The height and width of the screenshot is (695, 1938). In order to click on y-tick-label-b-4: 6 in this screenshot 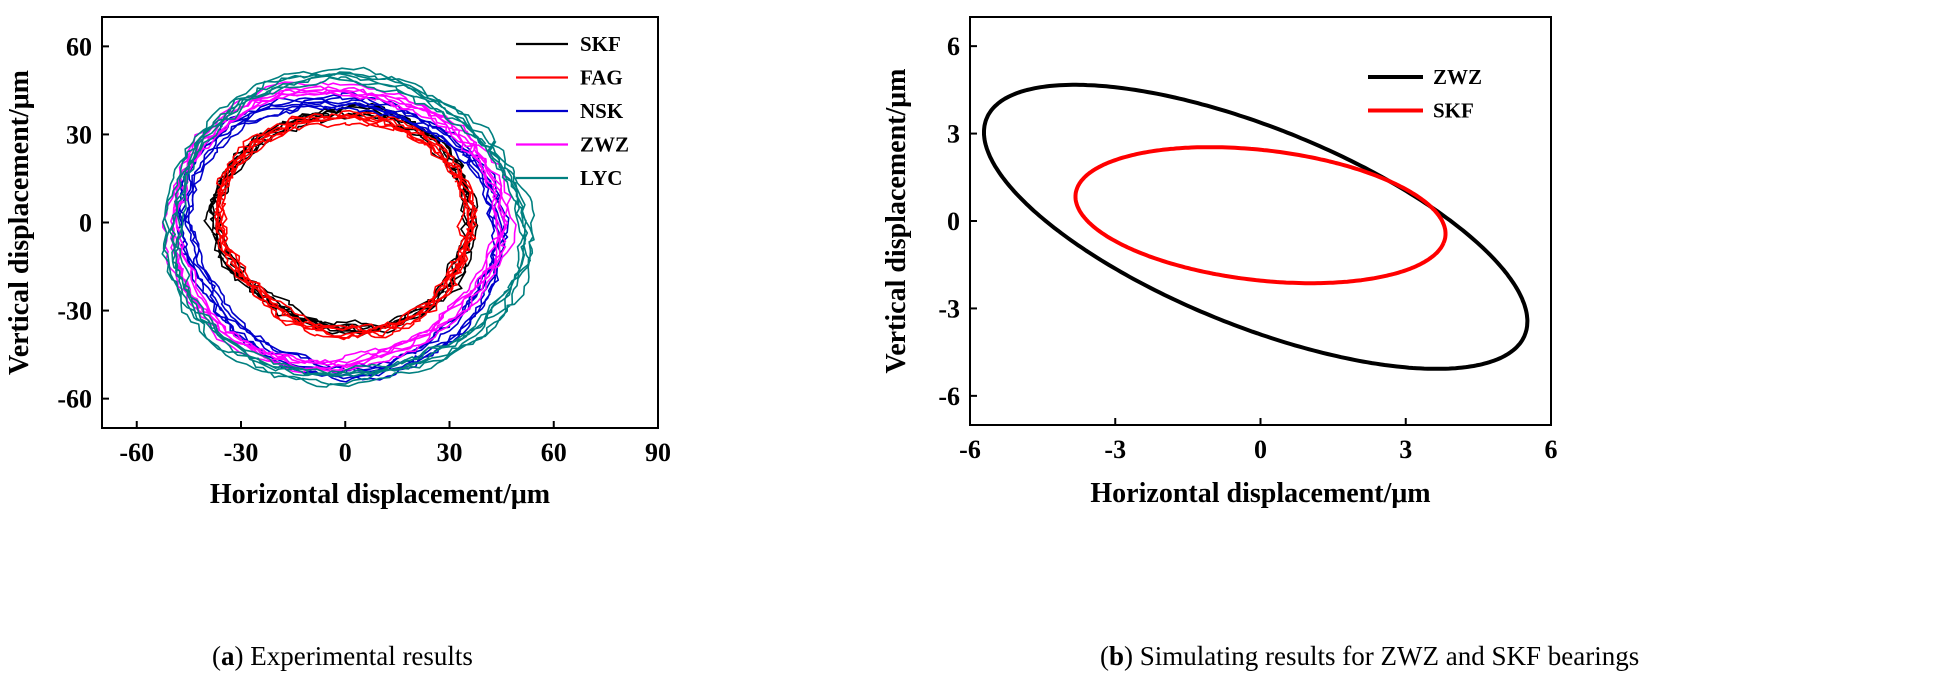, I will do `click(953, 46)`.